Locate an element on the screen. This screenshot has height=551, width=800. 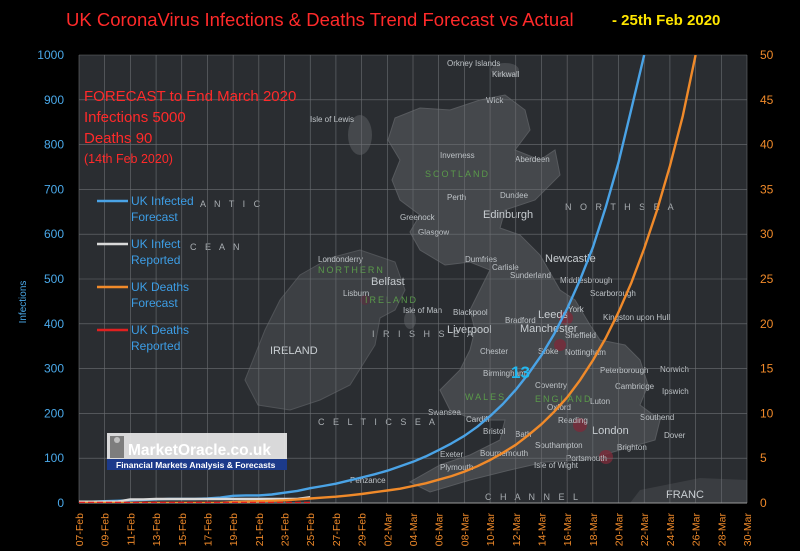
x-tick-1: 09-Feb is located at coordinates (106, 529).